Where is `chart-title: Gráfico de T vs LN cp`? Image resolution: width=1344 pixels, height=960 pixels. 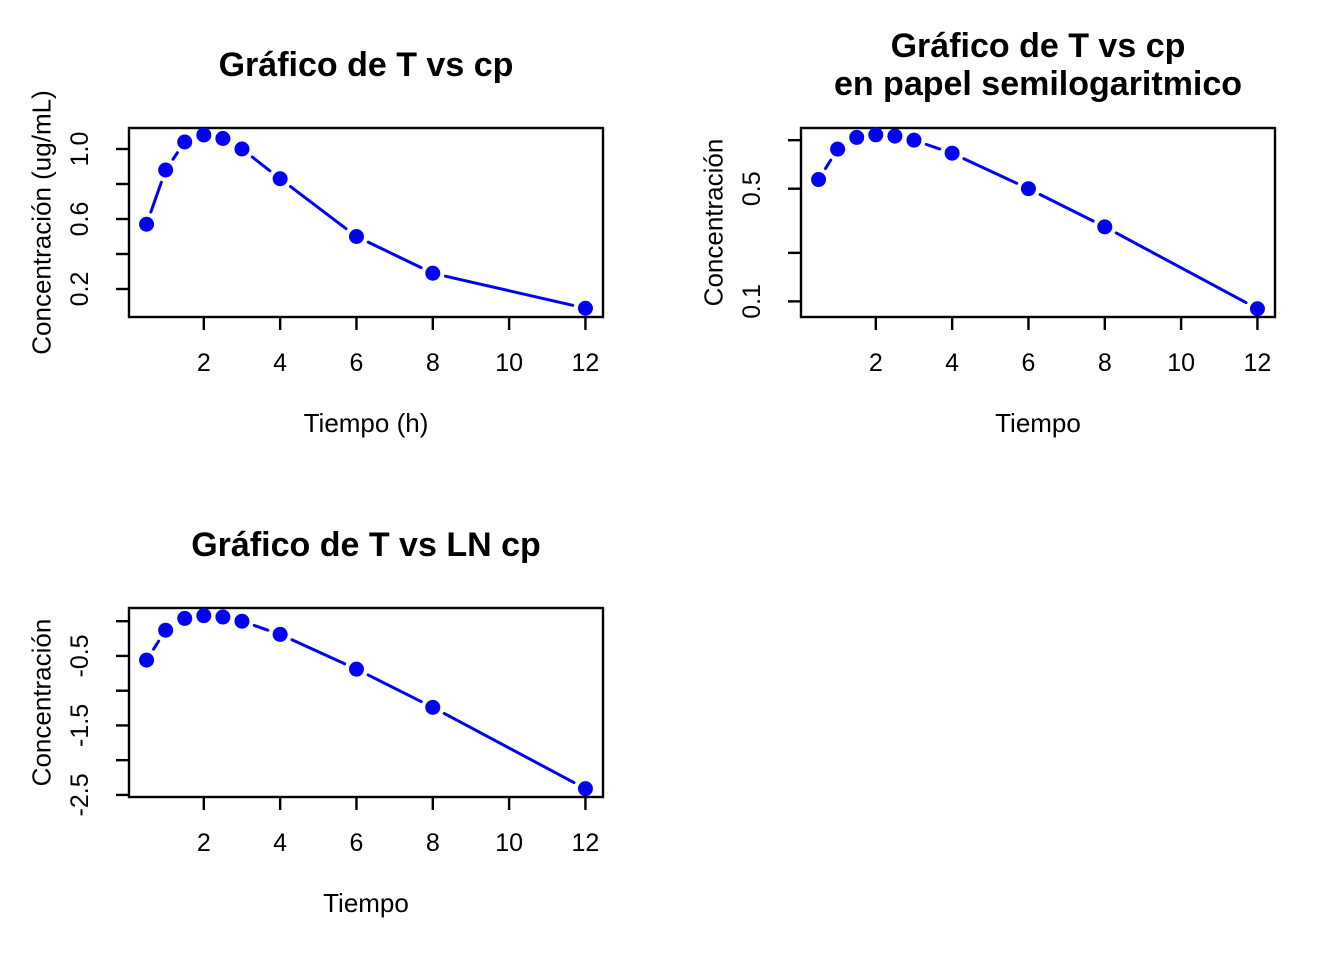
chart-title: Gráfico de T vs LN cp is located at coordinates (366, 545).